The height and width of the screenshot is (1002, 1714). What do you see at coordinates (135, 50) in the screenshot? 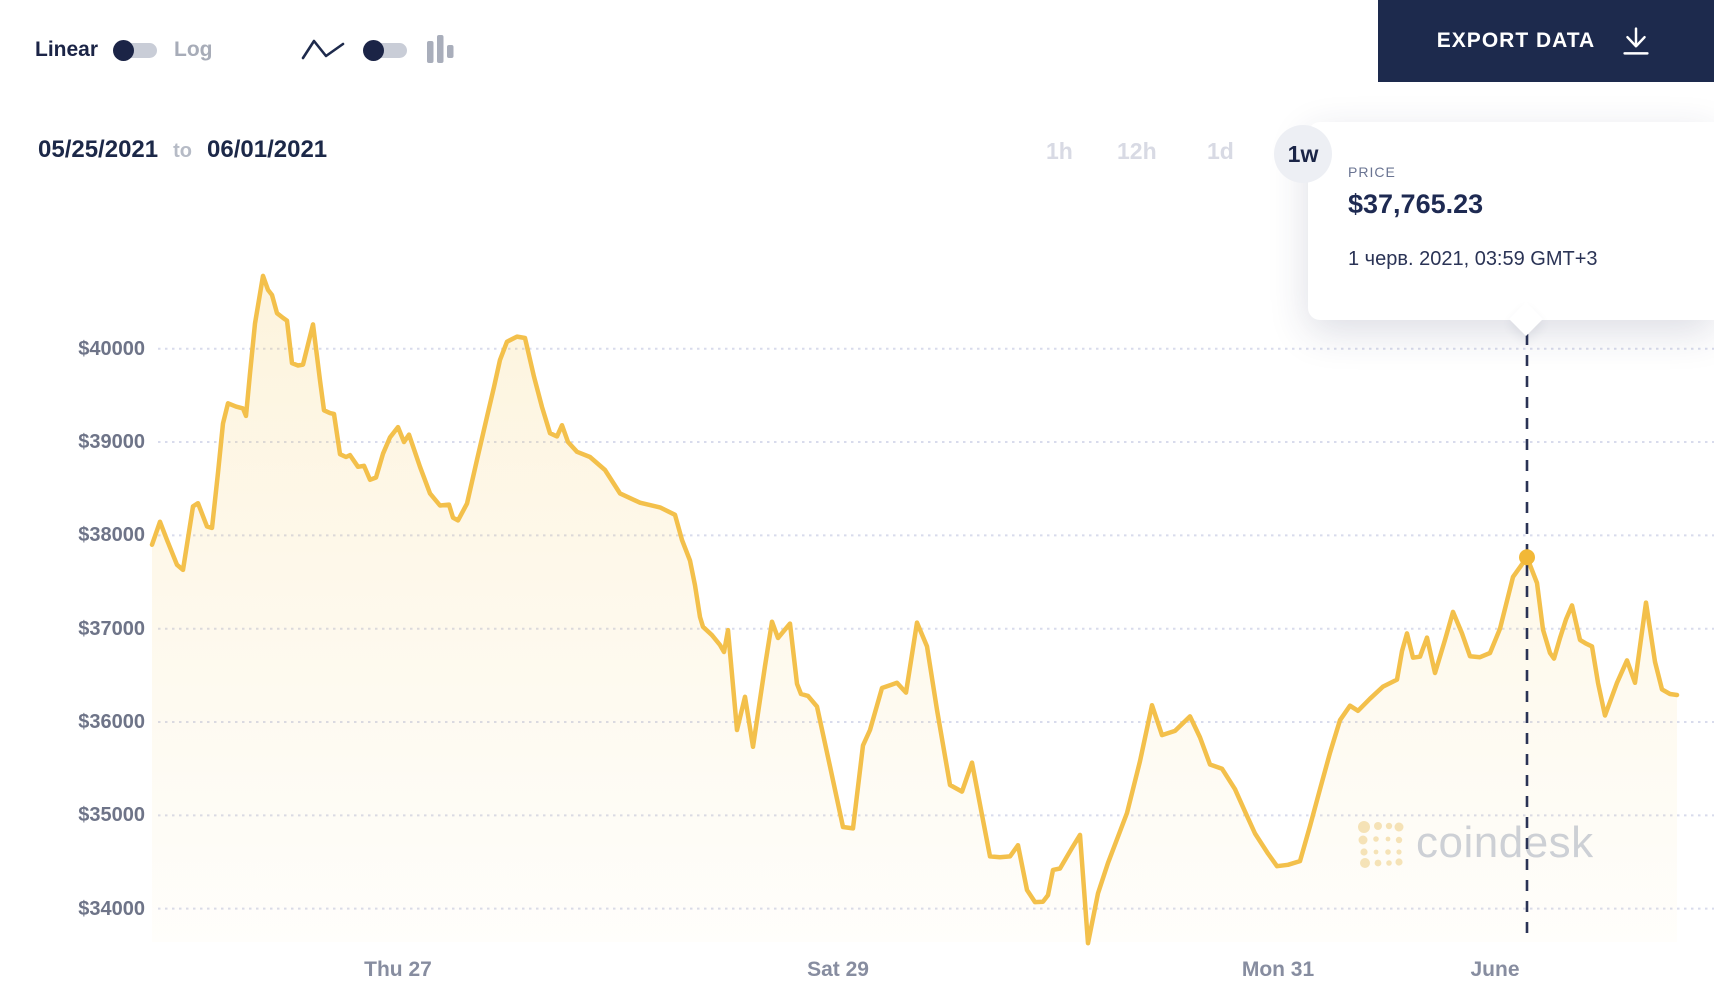
I see `linear-log-toggle` at bounding box center [135, 50].